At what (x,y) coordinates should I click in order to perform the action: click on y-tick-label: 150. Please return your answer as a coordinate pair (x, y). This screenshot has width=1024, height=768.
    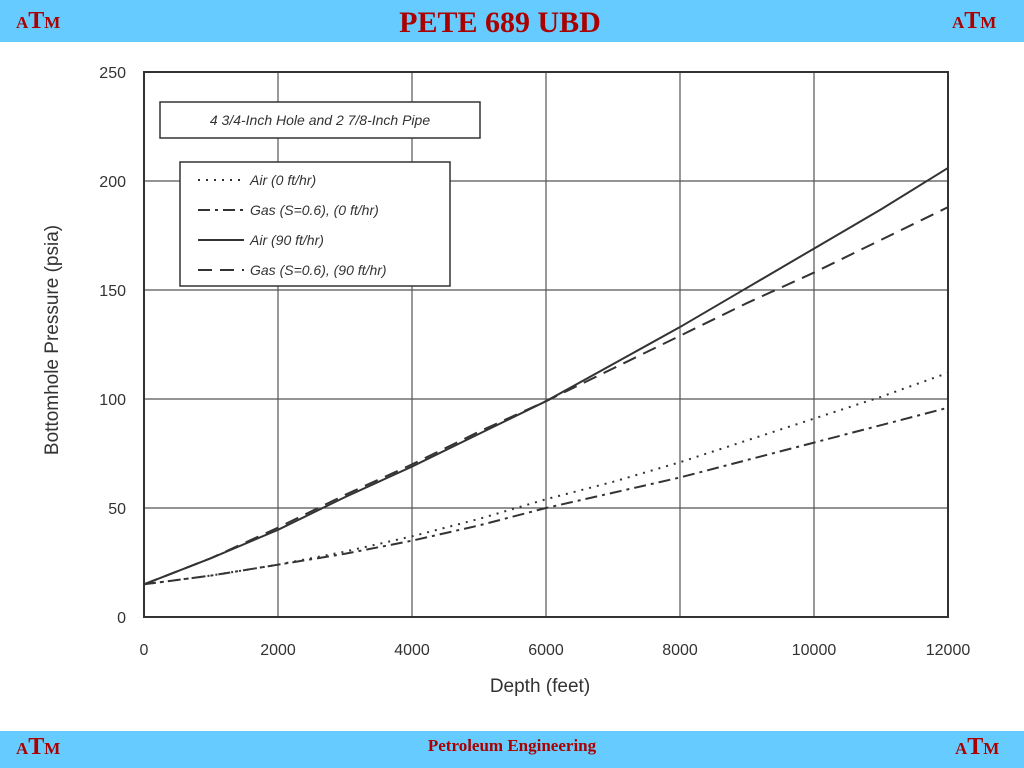
    Looking at the image, I should click on (112, 291).